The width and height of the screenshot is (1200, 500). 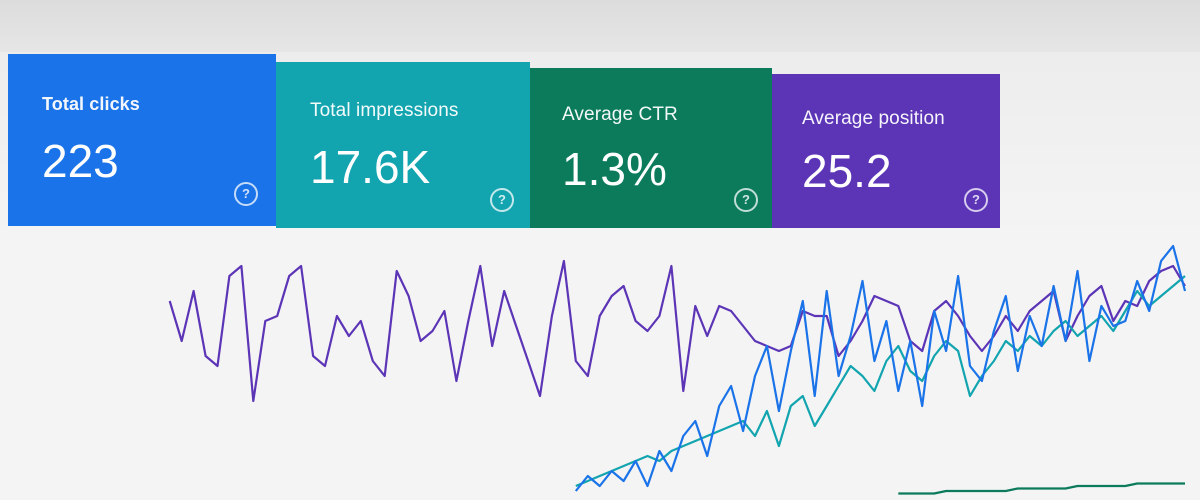 I want to click on metric-label: Total impressions, so click(x=384, y=110).